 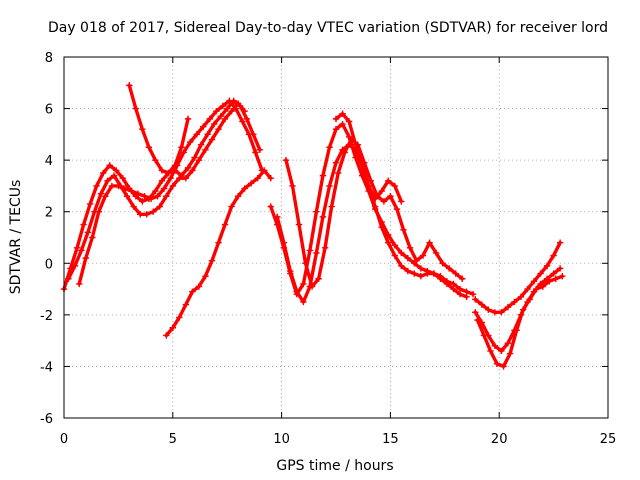 I want to click on x-tick-label: 25, so click(x=608, y=439).